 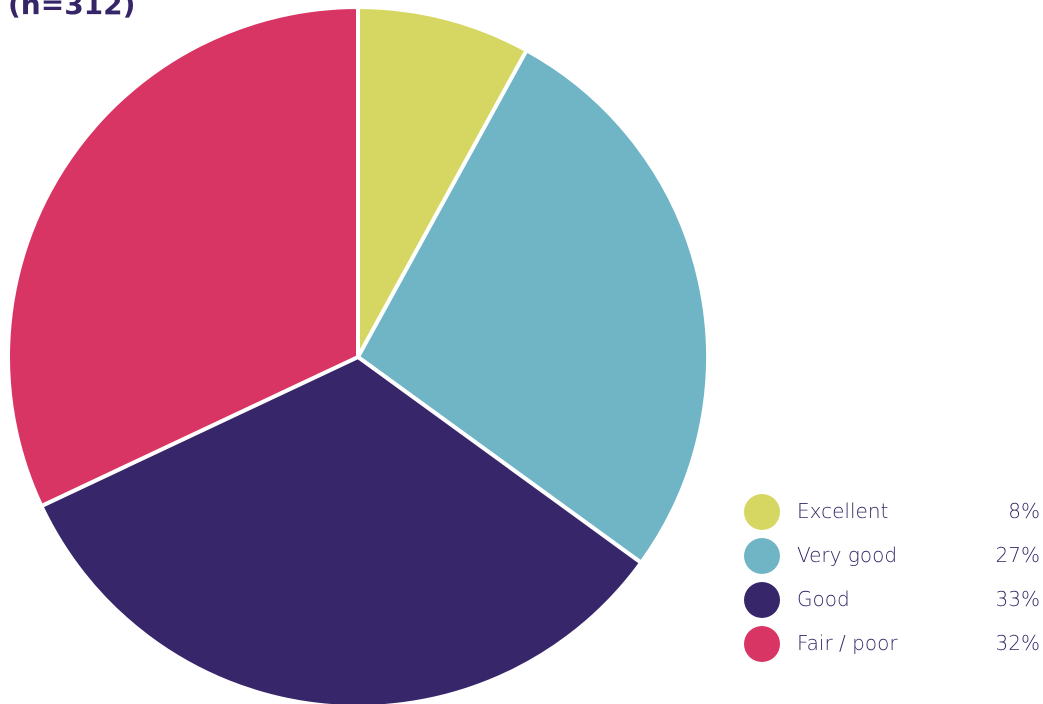 What do you see at coordinates (1024, 511) in the screenshot?
I see `legend-value: 8%` at bounding box center [1024, 511].